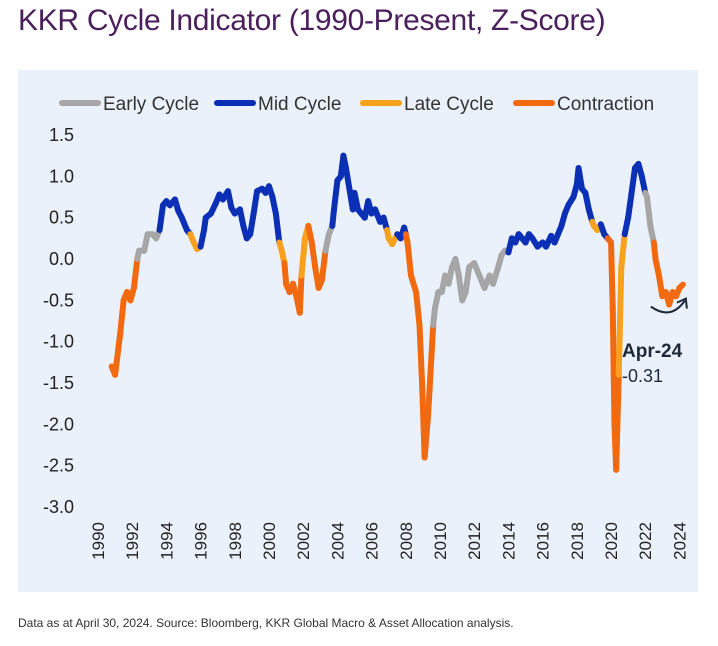 Image resolution: width=718 pixels, height=646 pixels. What do you see at coordinates (337, 541) in the screenshot?
I see `x-tick-label: 2004` at bounding box center [337, 541].